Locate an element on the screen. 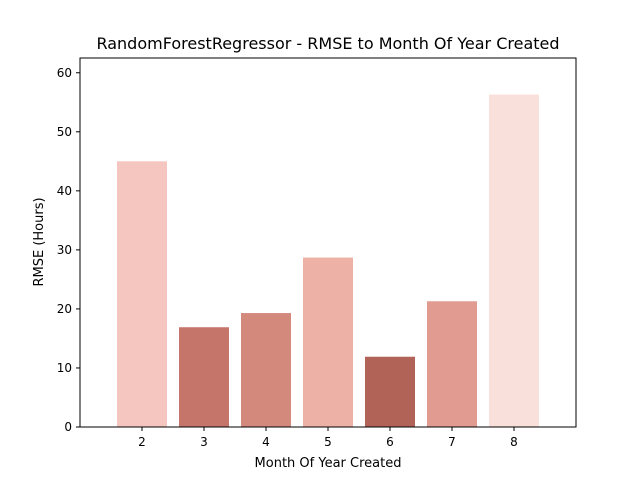 This screenshot has height=484, width=640. x-axis-label: Month Of Year Created is located at coordinates (328, 463).